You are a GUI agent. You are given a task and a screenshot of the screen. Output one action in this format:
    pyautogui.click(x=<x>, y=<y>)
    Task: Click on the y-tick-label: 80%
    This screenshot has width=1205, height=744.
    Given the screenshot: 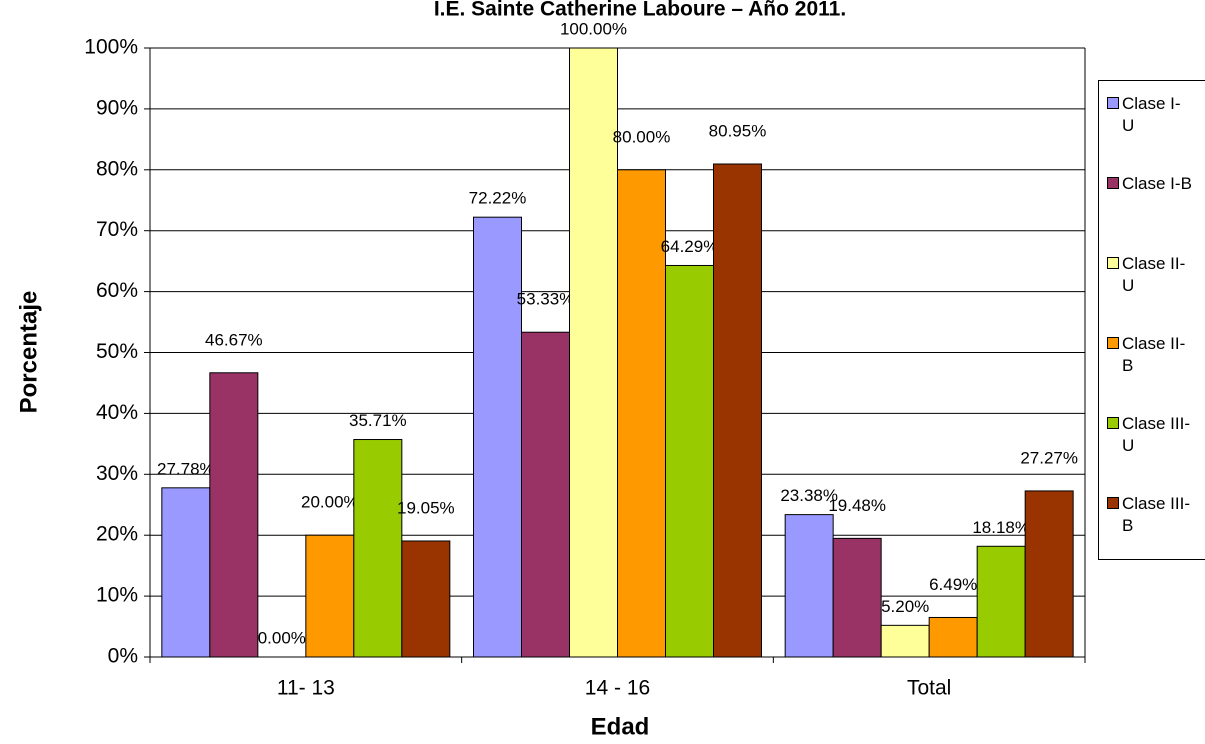 What is the action you would take?
    pyautogui.click(x=117, y=168)
    